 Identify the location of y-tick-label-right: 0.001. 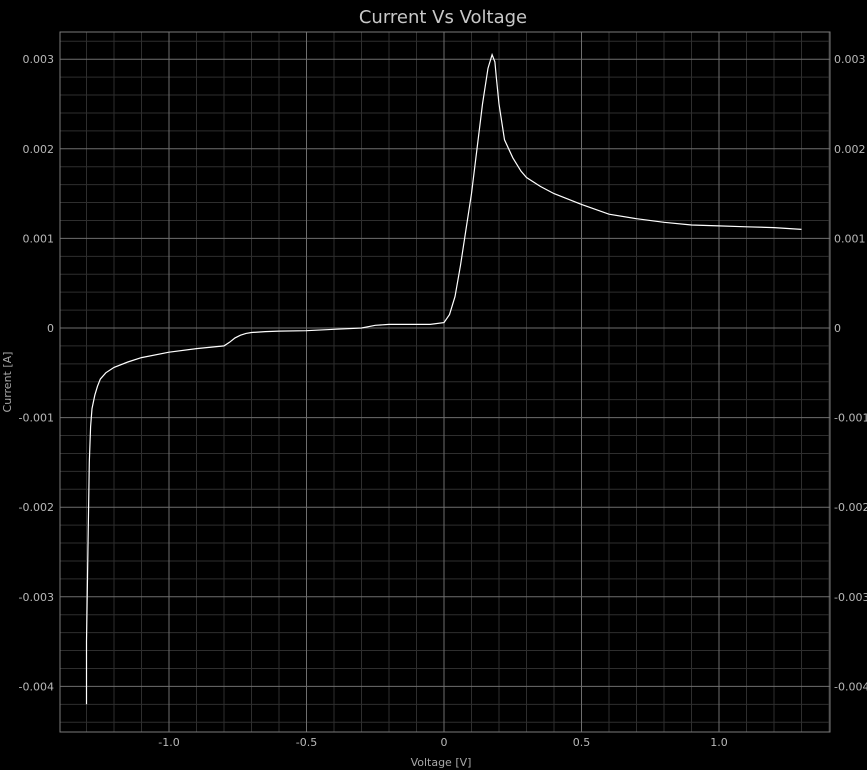
(850, 238).